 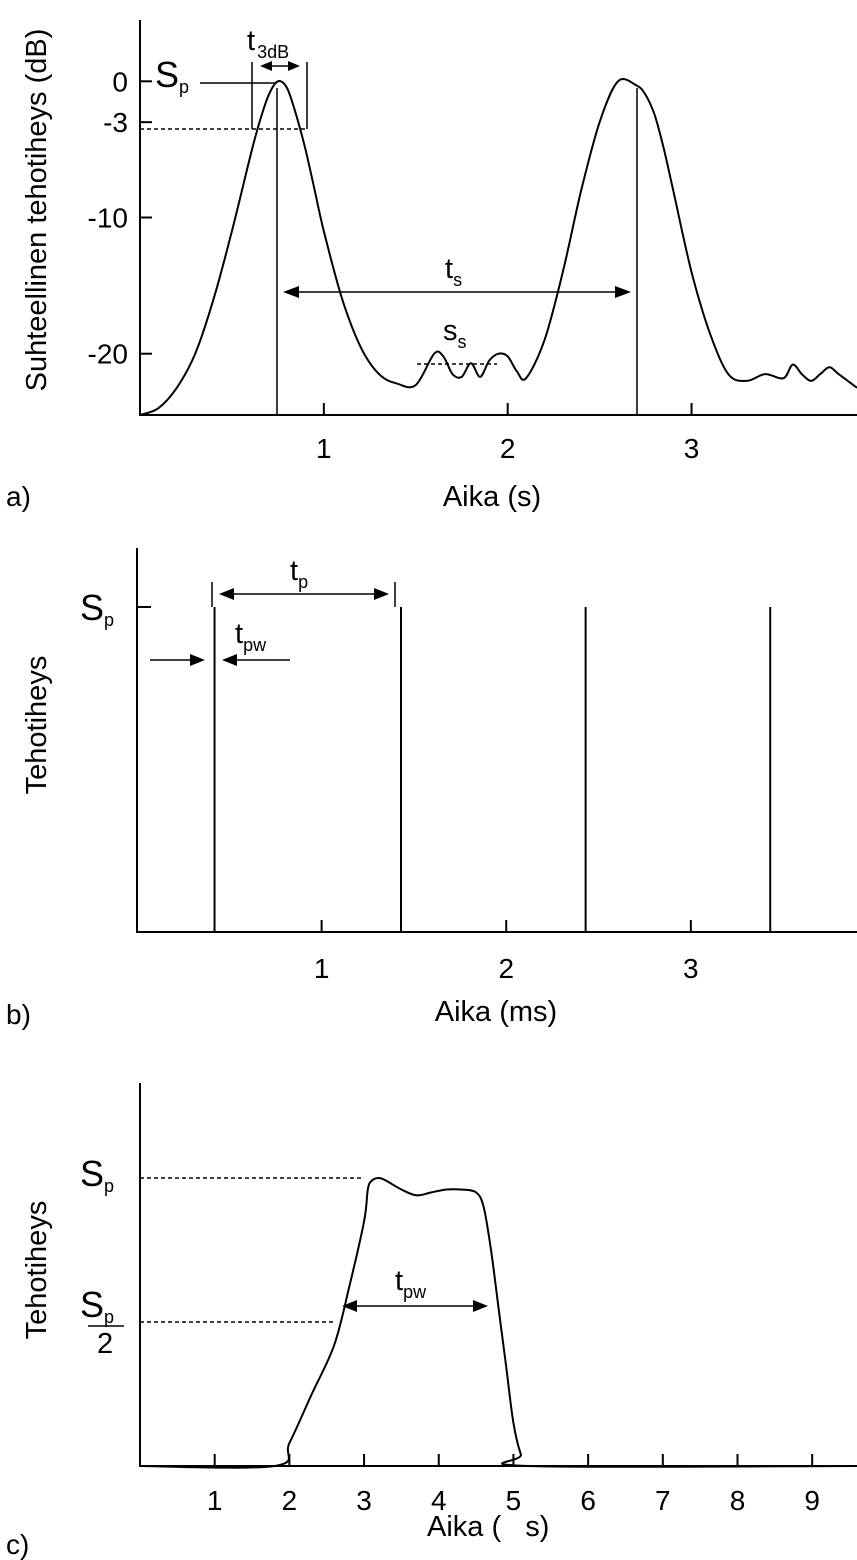 I want to click on panel-a-3db-arrow-right-head, so click(x=294, y=66).